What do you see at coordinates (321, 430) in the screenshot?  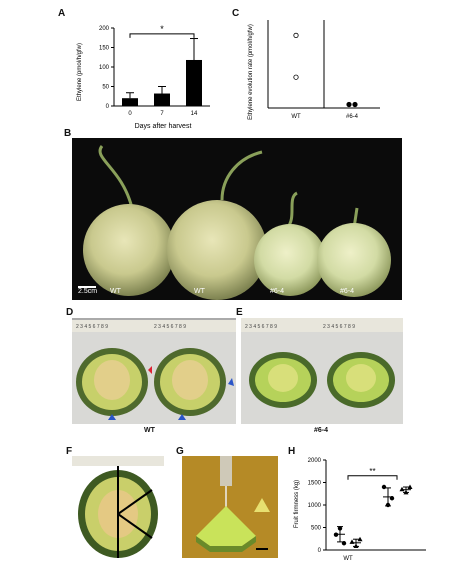 I see `caption-e: #6-4` at bounding box center [321, 430].